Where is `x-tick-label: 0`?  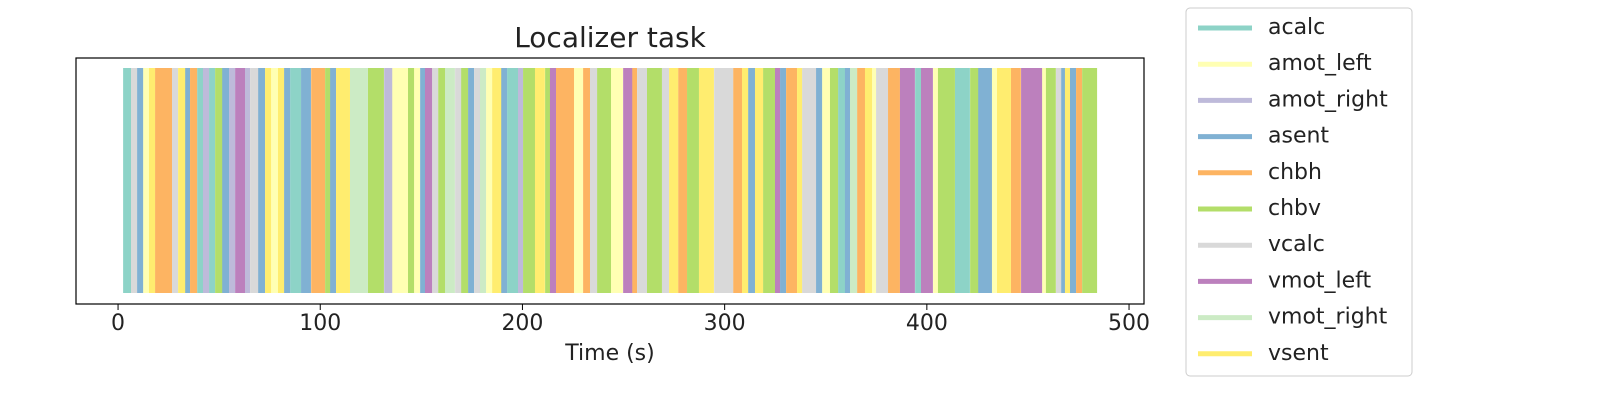 x-tick-label: 0 is located at coordinates (118, 323).